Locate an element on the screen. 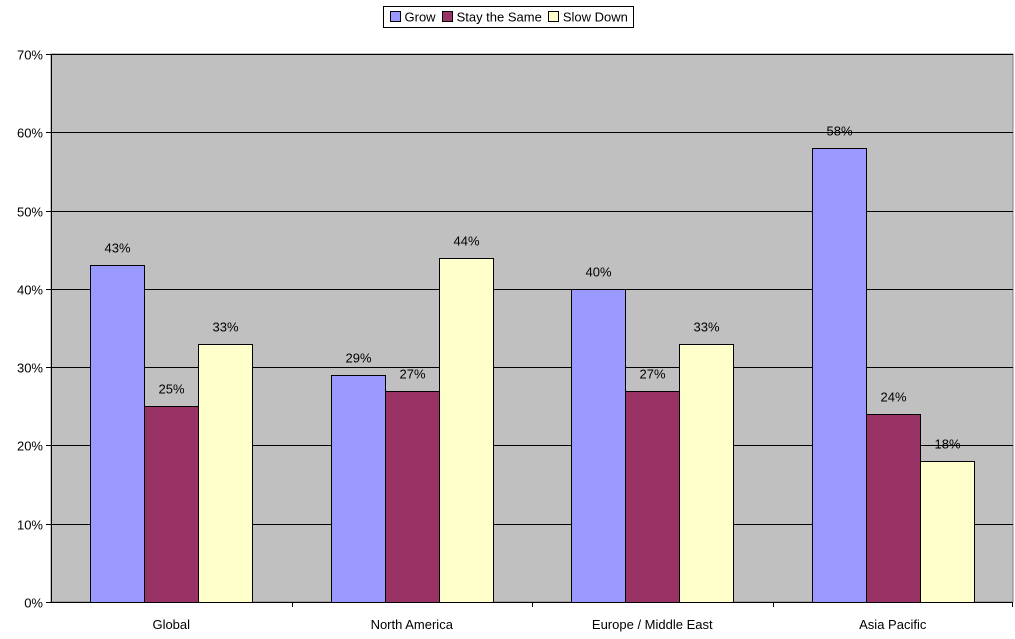  x-tick-label: Europe / Middle East is located at coordinates (652, 624).